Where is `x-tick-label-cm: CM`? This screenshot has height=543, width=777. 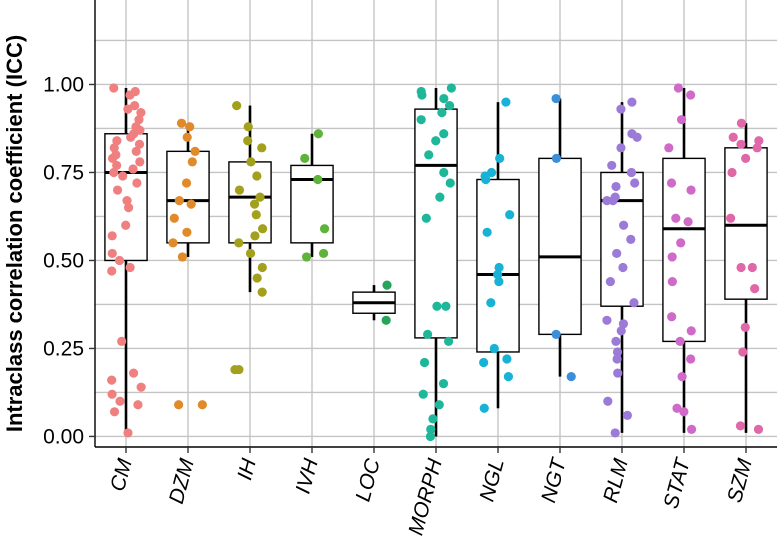
x-tick-label-cm: CM is located at coordinates (121, 475).